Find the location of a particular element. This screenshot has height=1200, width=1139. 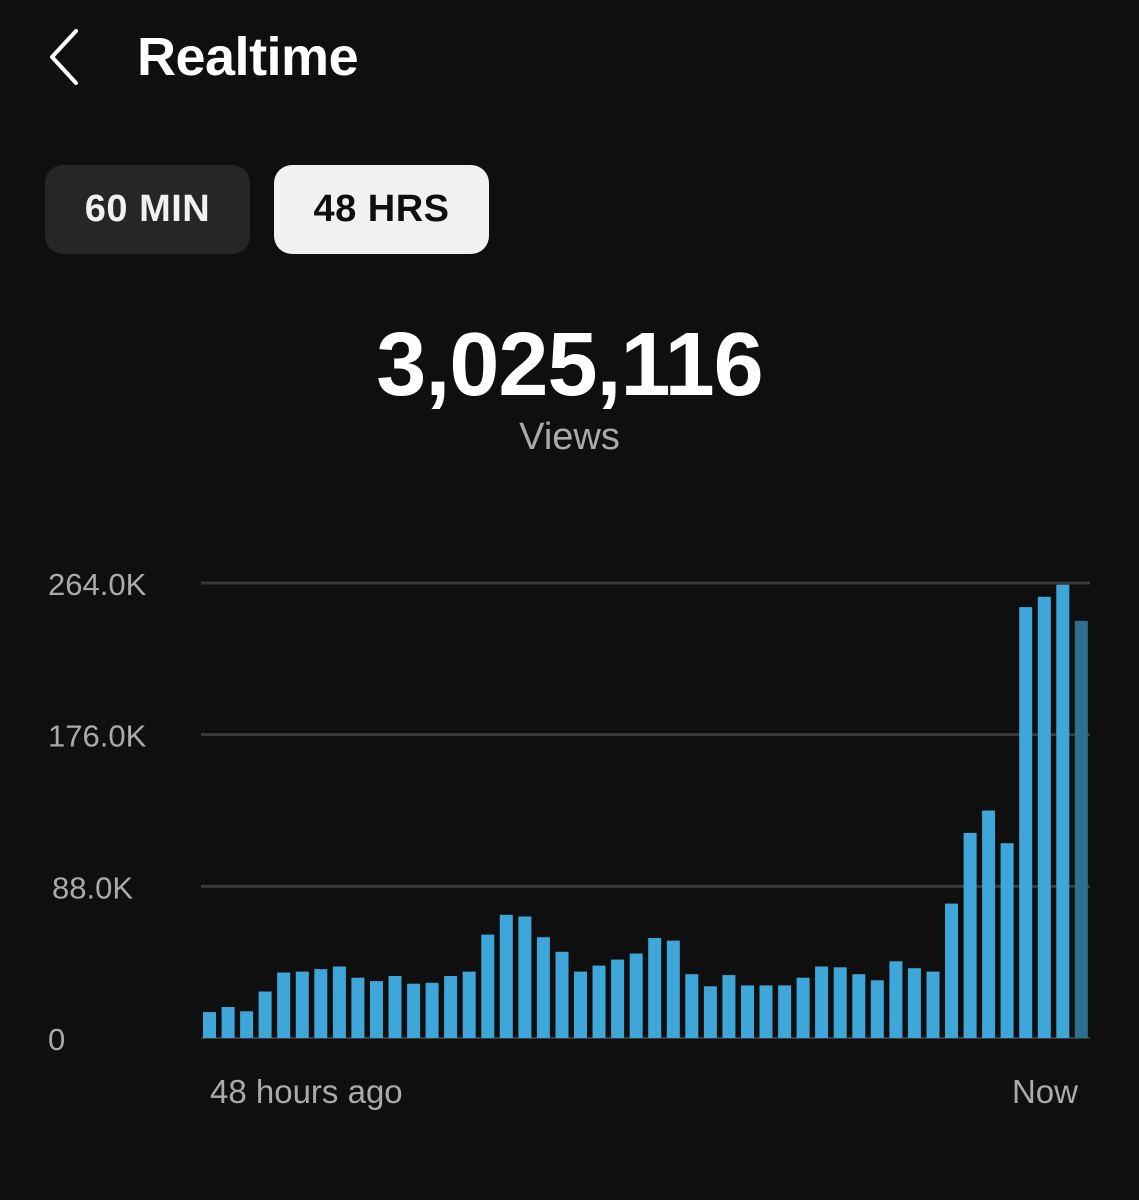

y-tick-label: 176.0K is located at coordinates (97, 736).